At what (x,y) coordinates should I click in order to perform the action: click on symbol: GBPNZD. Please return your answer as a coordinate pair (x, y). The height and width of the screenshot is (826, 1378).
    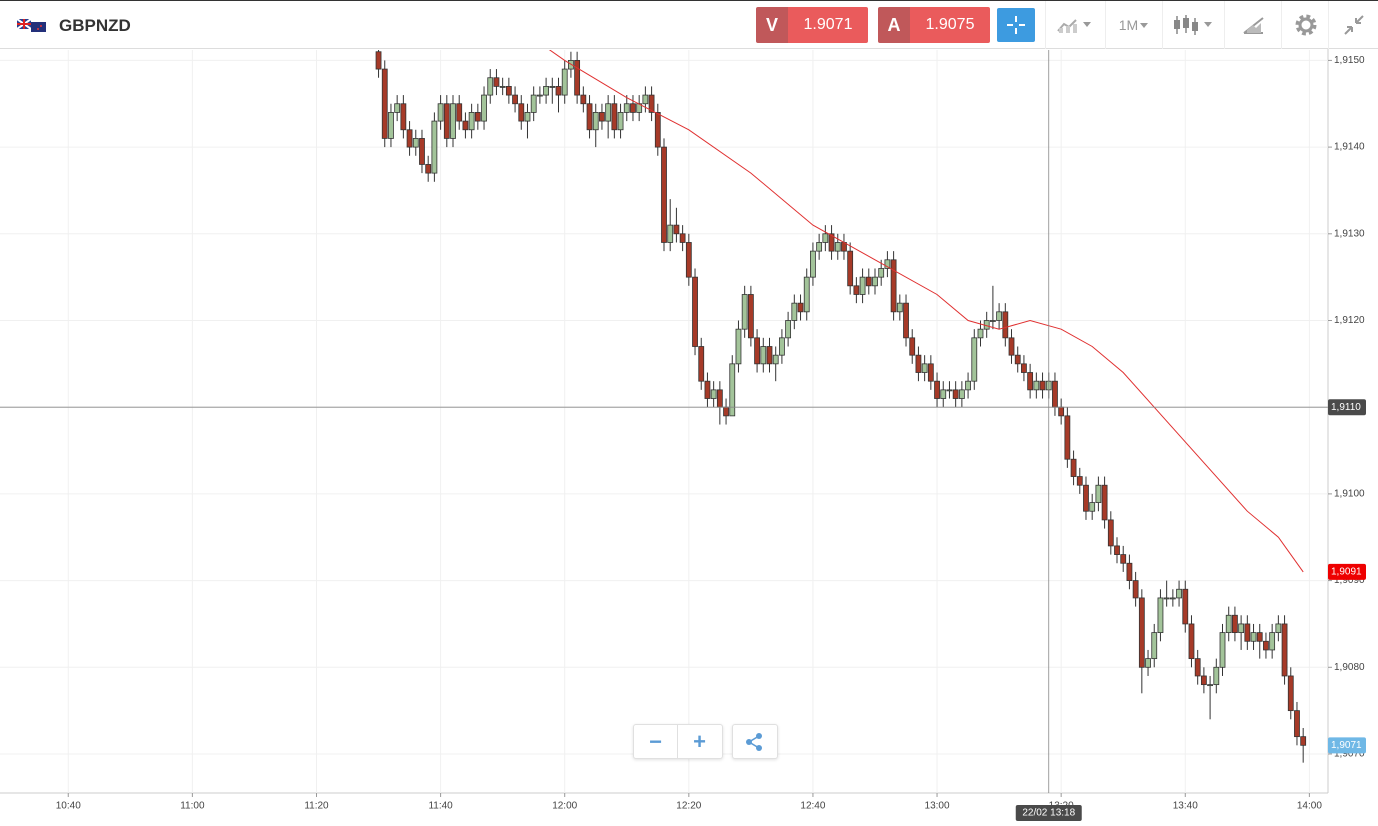
    Looking at the image, I should click on (95, 25).